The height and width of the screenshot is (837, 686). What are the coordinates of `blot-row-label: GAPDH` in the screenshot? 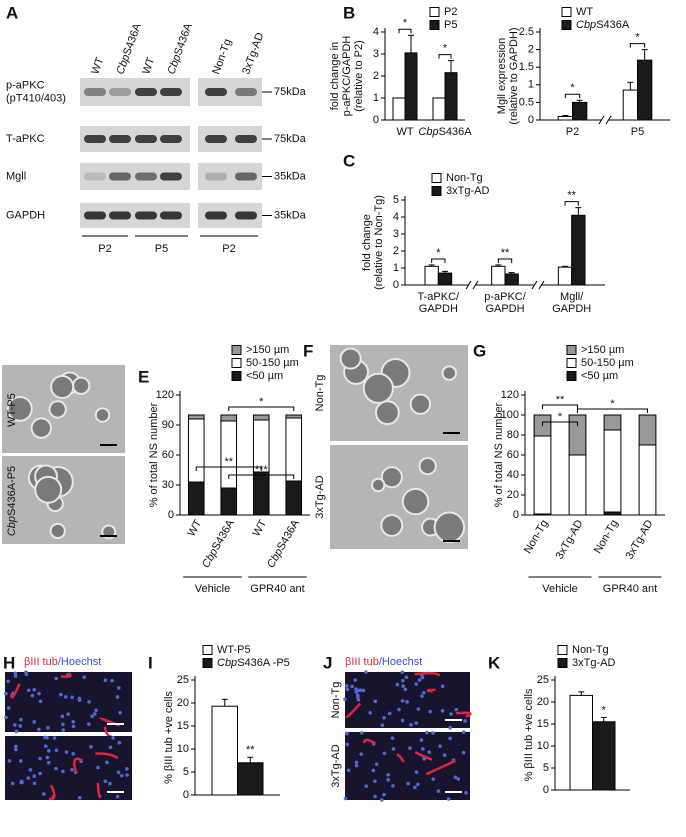 It's located at (25, 215).